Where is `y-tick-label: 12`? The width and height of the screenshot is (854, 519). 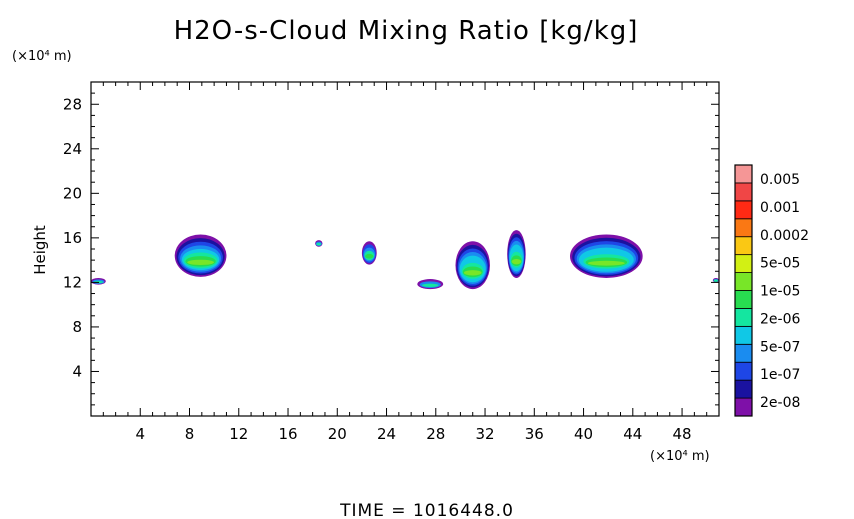
y-tick-label: 12 is located at coordinates (72, 282).